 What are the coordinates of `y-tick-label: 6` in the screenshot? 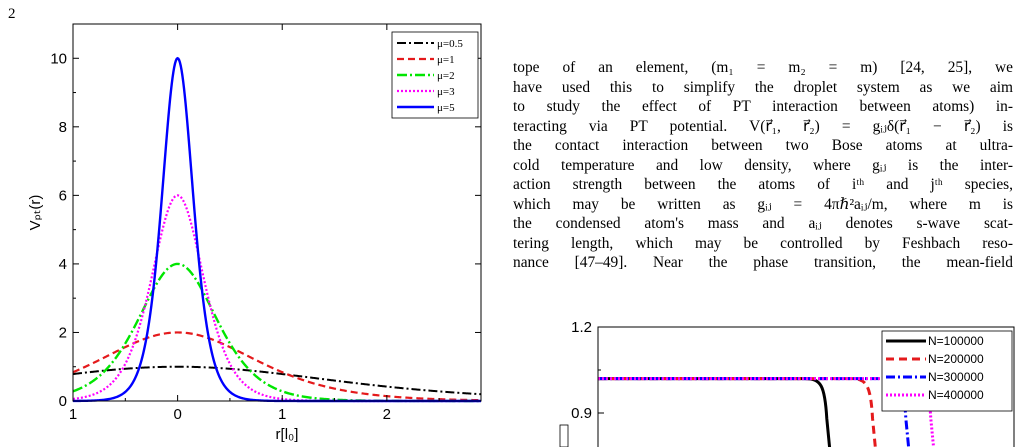 It's located at (63, 195).